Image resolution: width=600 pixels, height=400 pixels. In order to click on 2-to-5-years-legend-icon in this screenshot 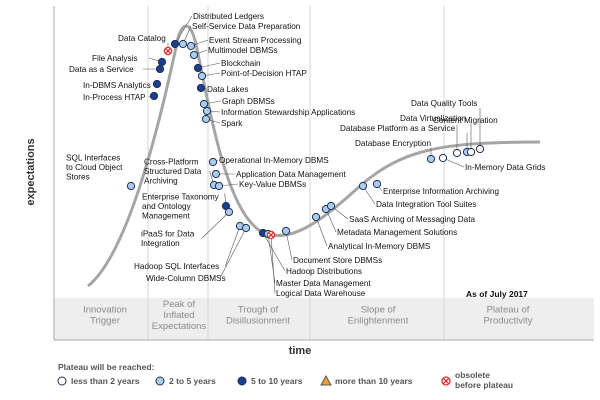, I will do `click(160, 381)`.